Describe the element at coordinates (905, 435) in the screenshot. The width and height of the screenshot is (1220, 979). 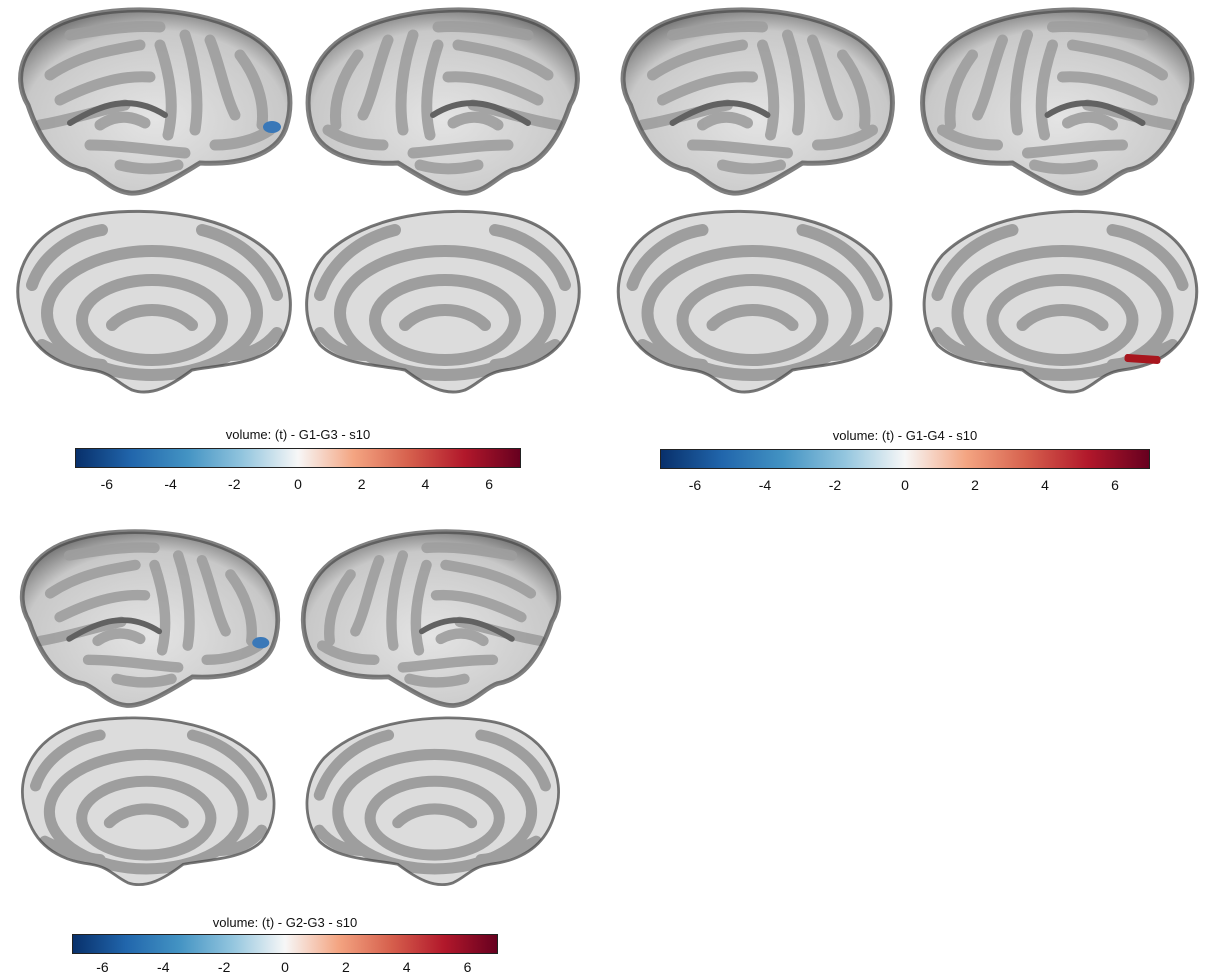
I see `colorbar-title: volume: (t) - G1-G4 - s10` at that location.